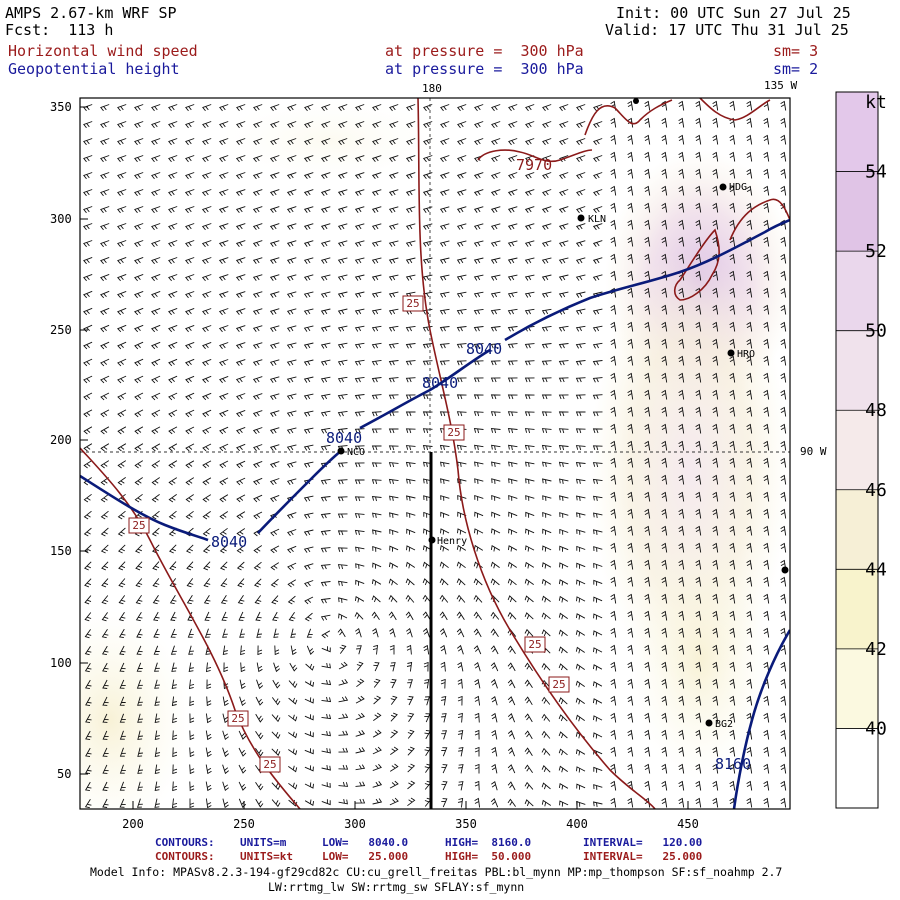 This screenshot has width=900, height=900. What do you see at coordinates (597, 219) in the screenshot?
I see `station-label: KLN` at bounding box center [597, 219].